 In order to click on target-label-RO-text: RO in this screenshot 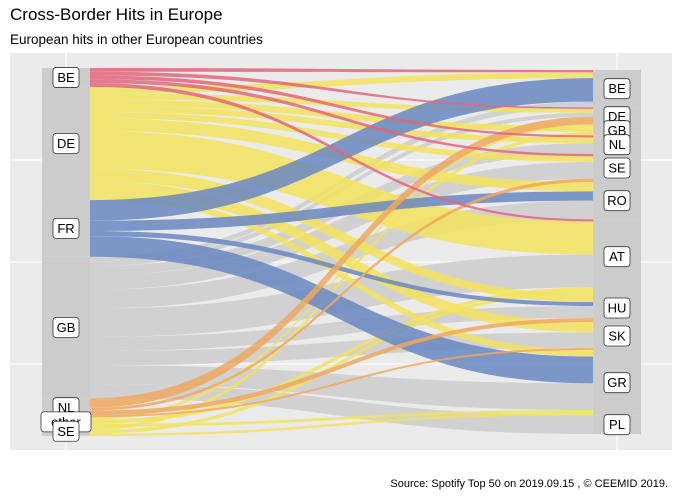, I will do `click(617, 200)`.